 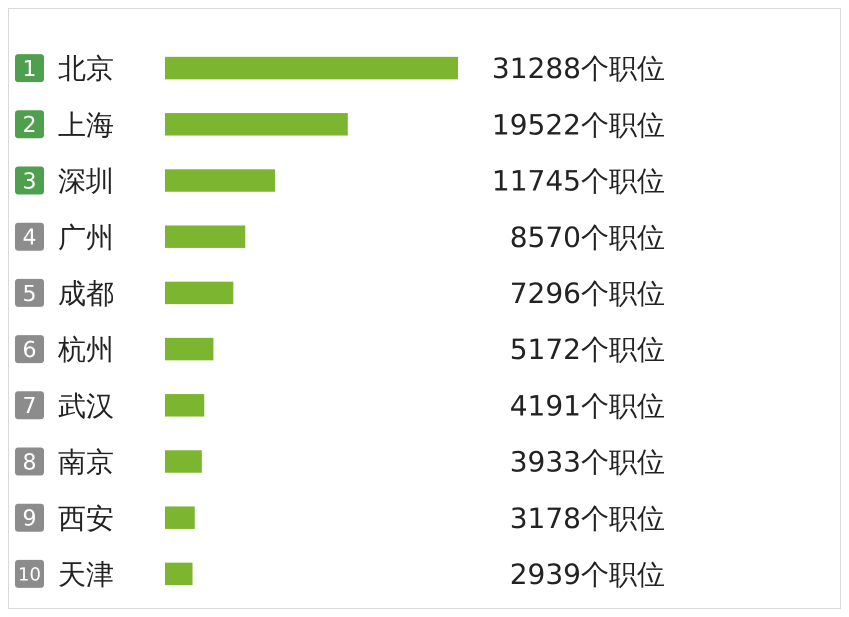 What do you see at coordinates (29, 463) in the screenshot?
I see `text: 8` at bounding box center [29, 463].